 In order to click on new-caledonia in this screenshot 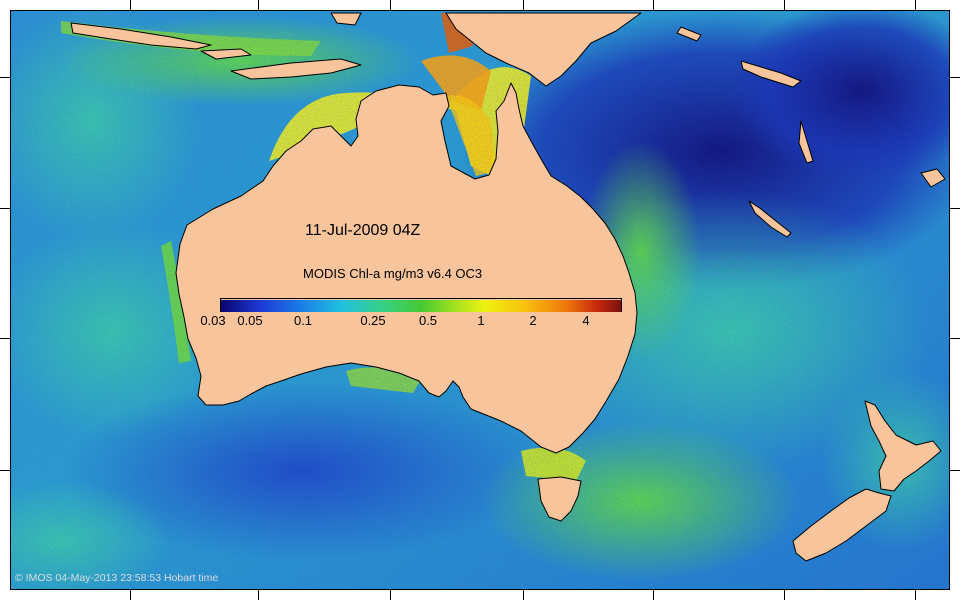, I will do `click(770, 219)`.